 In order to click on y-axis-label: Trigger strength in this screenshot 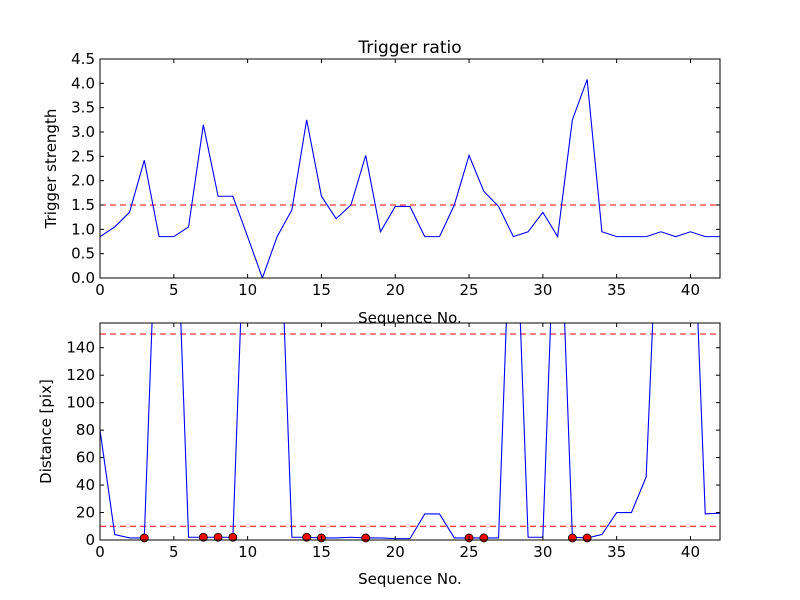, I will do `click(51, 169)`.